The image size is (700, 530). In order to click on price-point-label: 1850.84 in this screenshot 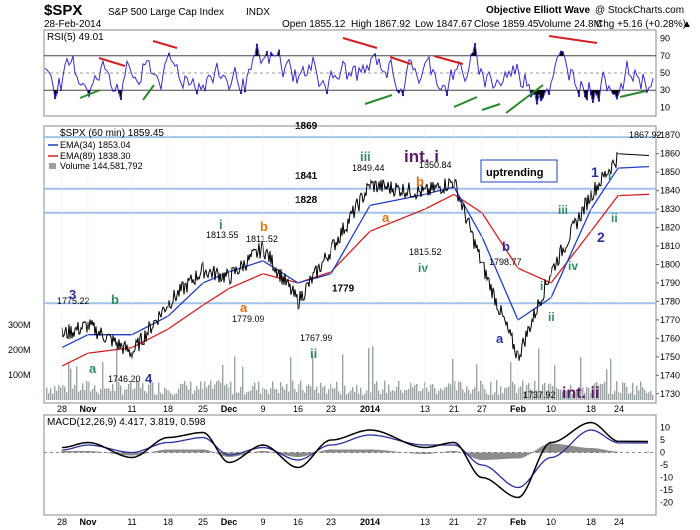, I will do `click(435, 165)`.